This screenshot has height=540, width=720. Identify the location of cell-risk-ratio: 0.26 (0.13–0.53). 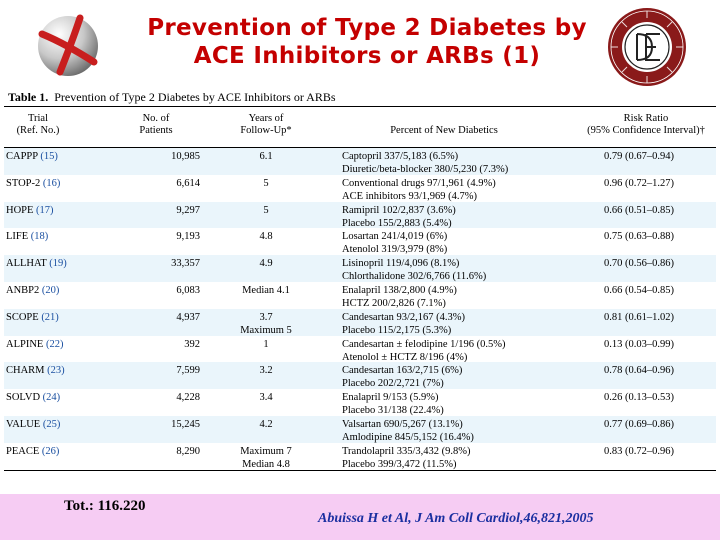
(639, 398).